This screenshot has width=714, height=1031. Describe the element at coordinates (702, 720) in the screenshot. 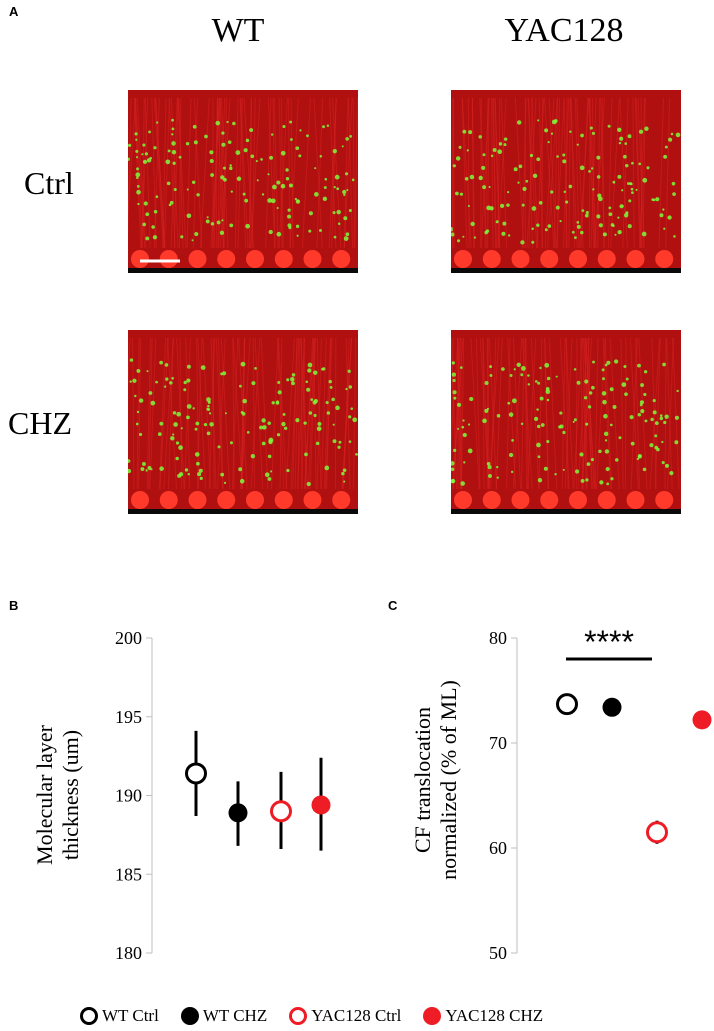

I see `point-yac128-chz` at that location.